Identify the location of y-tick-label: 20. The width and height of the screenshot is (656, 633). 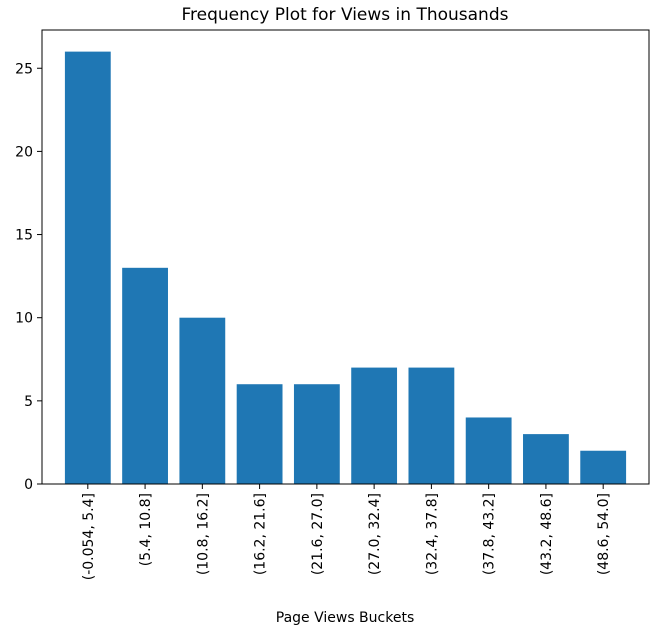
(24, 152).